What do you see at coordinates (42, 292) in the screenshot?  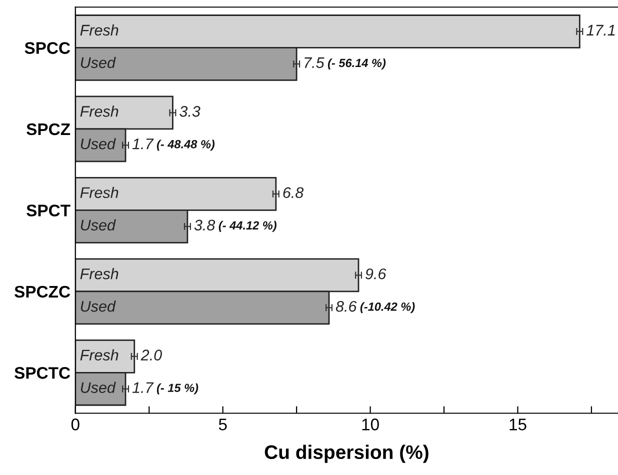 I see `y-tick-label: SPCZC` at bounding box center [42, 292].